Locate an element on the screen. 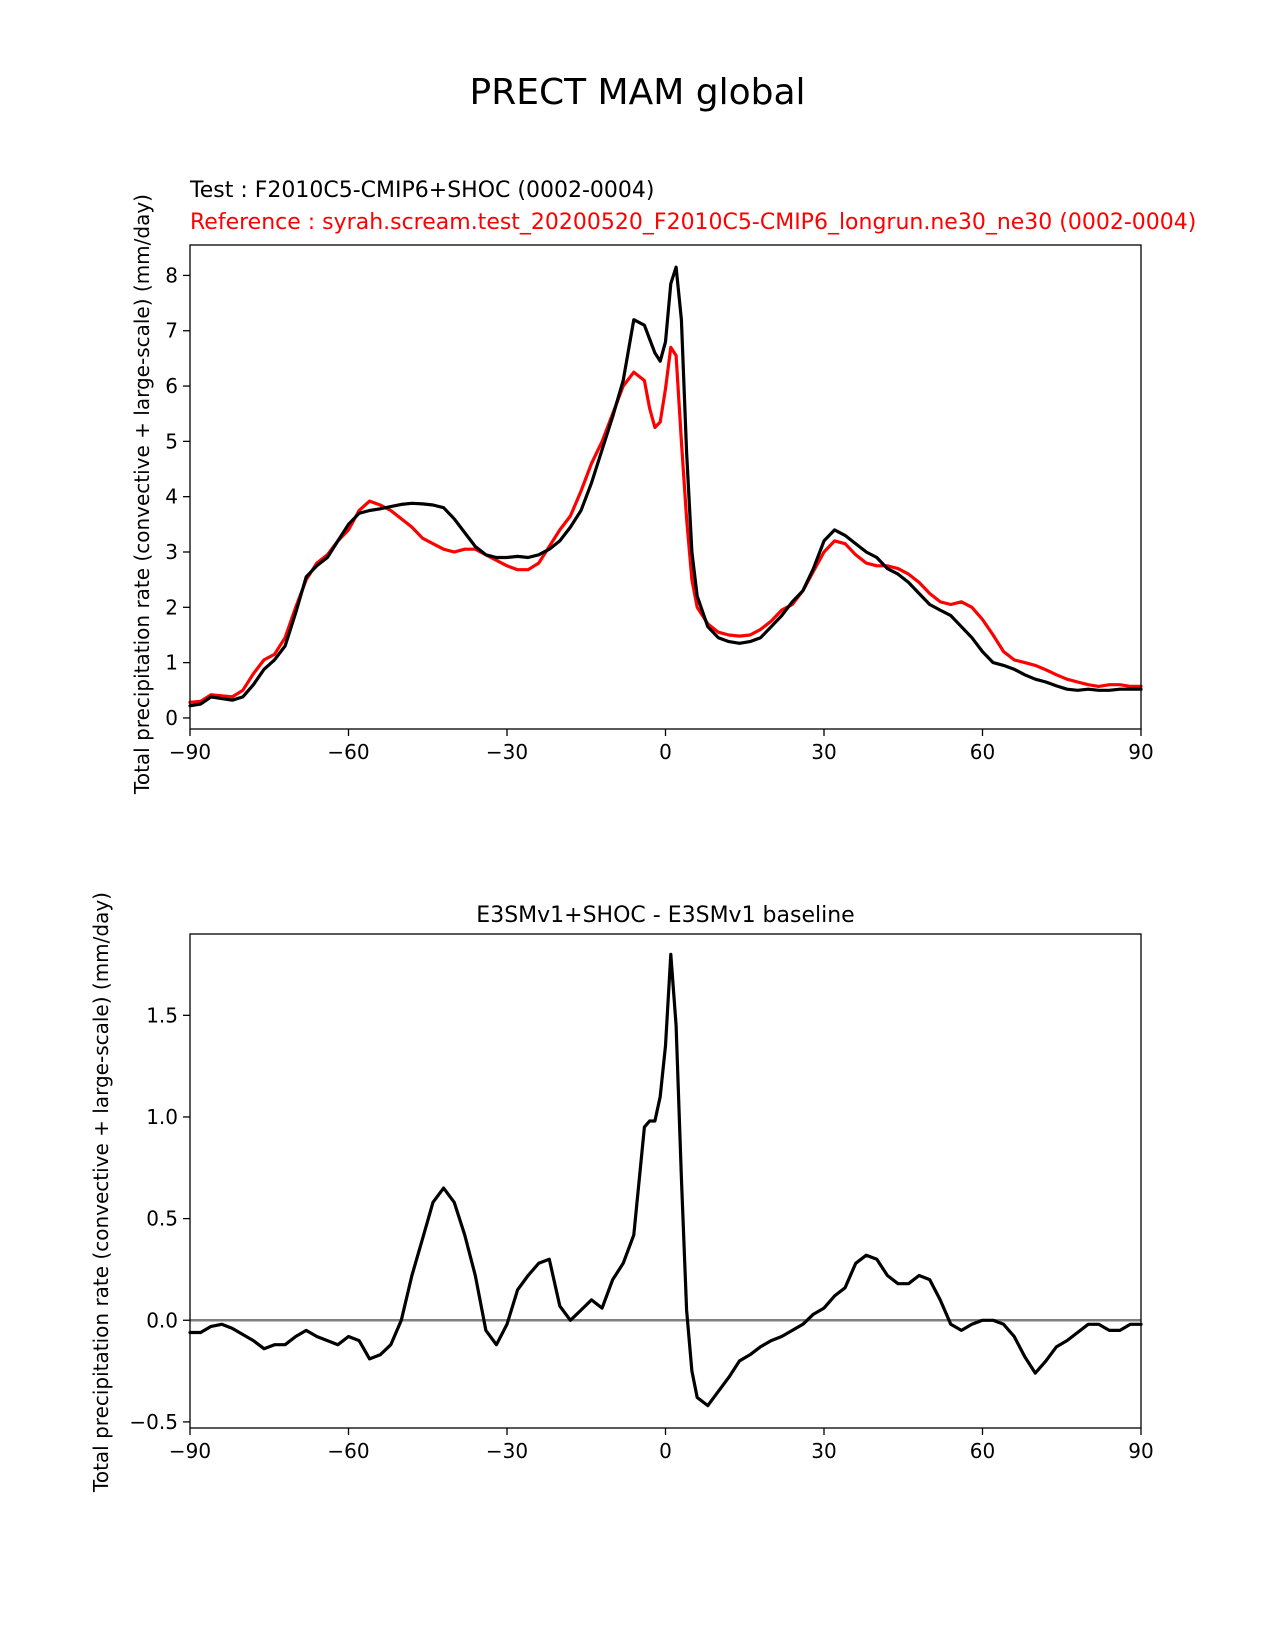  bottom-xtick-label: −90 is located at coordinates (190, 1451).